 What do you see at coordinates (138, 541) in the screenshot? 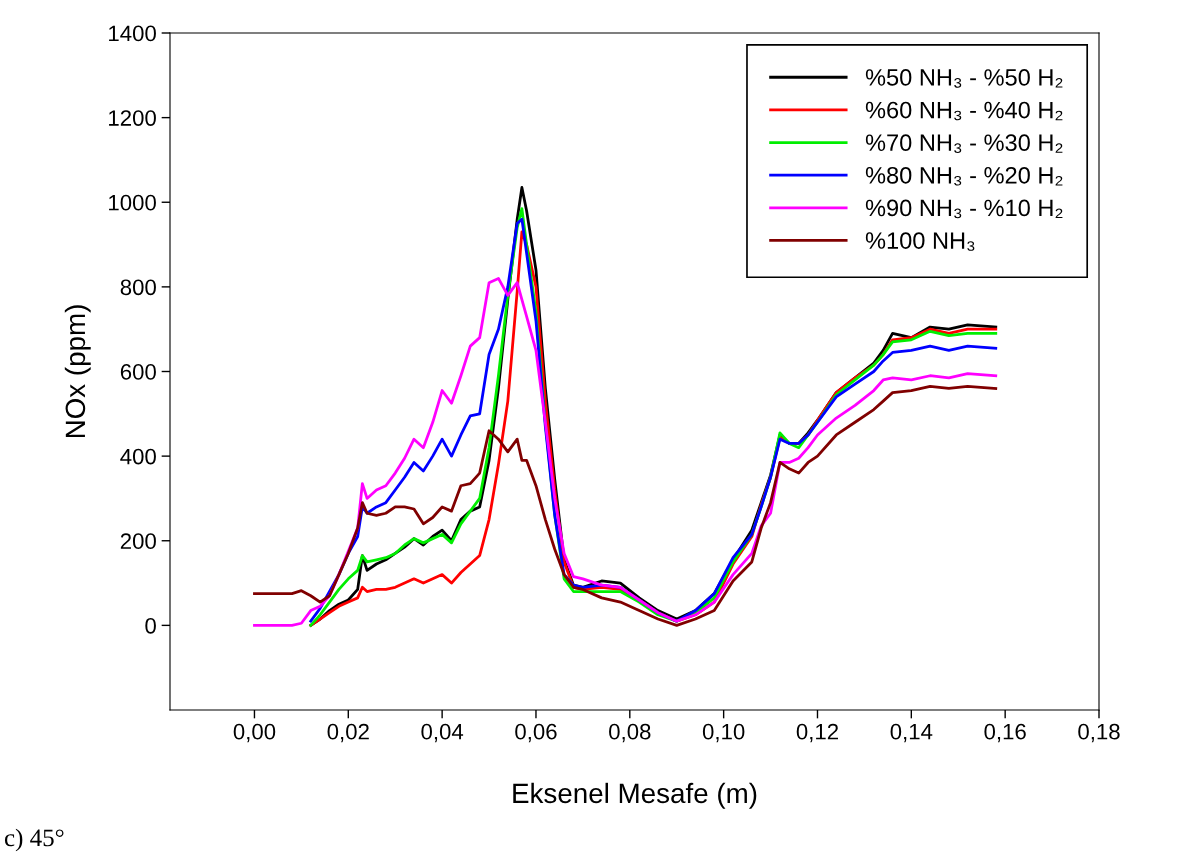
I see `y-tick-label: 200` at bounding box center [138, 541].